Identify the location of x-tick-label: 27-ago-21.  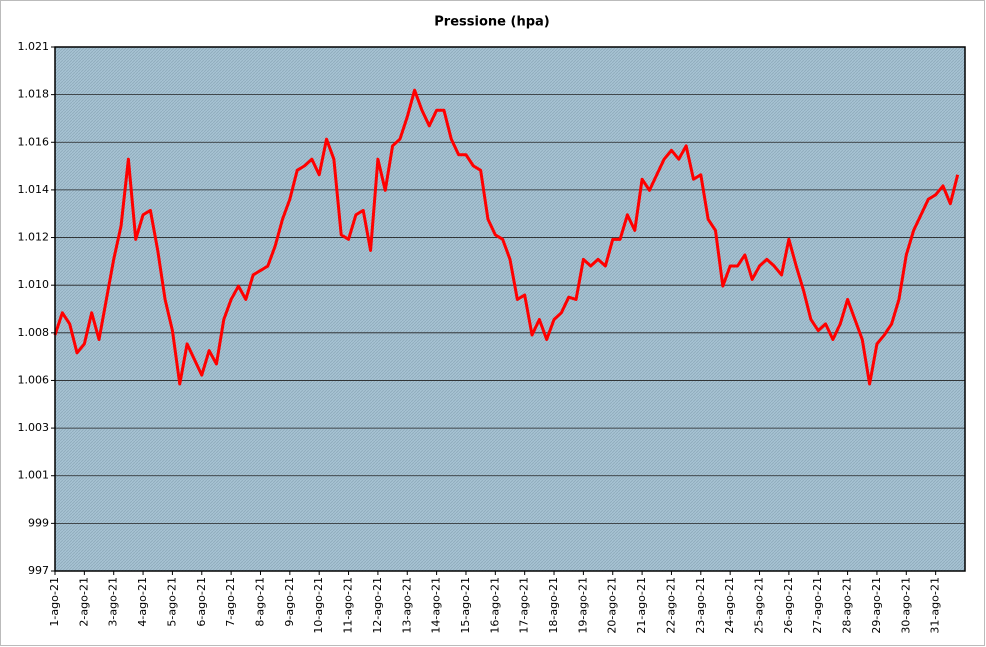
(817, 605).